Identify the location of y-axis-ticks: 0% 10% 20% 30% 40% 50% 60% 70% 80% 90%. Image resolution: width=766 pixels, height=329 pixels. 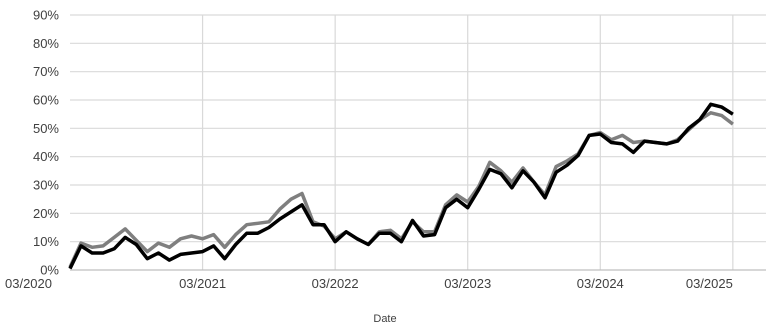
(46, 143).